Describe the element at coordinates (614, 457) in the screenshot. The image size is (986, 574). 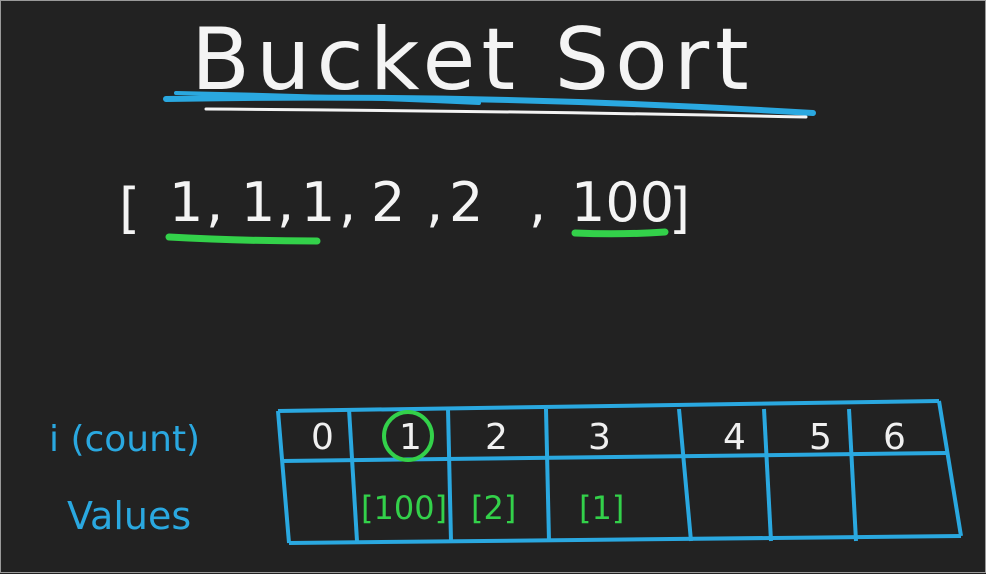
I see `table-middle-border` at that location.